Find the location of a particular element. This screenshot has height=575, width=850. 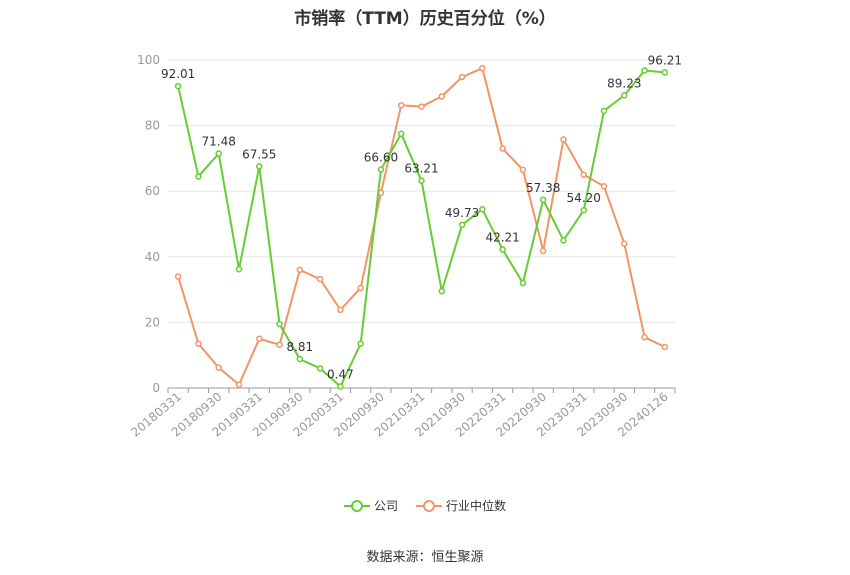

data-source: 数据来源：恒生聚源 is located at coordinates (425, 557).